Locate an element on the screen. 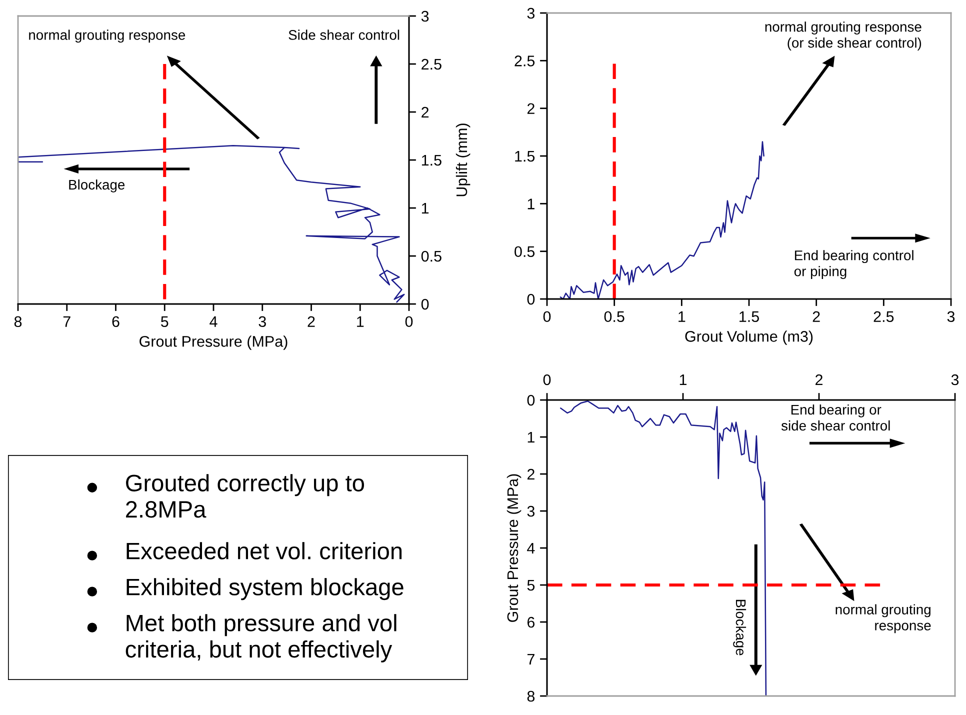 The height and width of the screenshot is (715, 966). y-tick-label: 7 is located at coordinates (530, 659).